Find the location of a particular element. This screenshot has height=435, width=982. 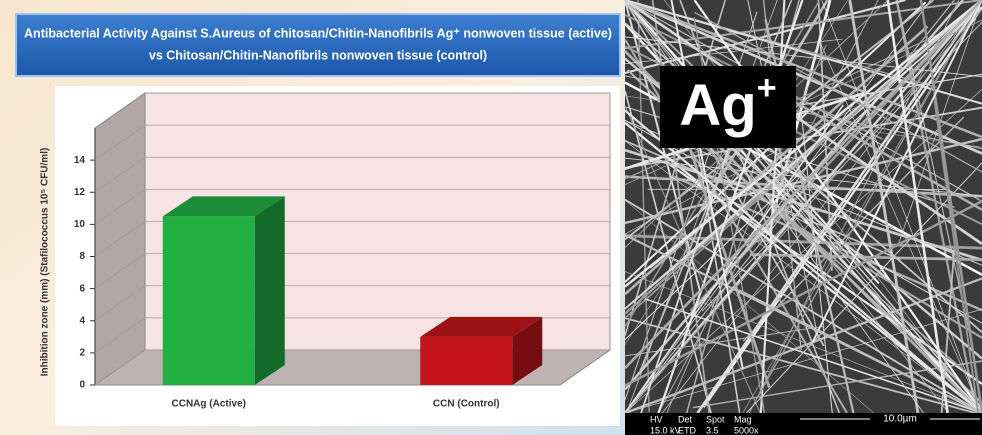

y-tick-label: 4 is located at coordinates (82, 320).